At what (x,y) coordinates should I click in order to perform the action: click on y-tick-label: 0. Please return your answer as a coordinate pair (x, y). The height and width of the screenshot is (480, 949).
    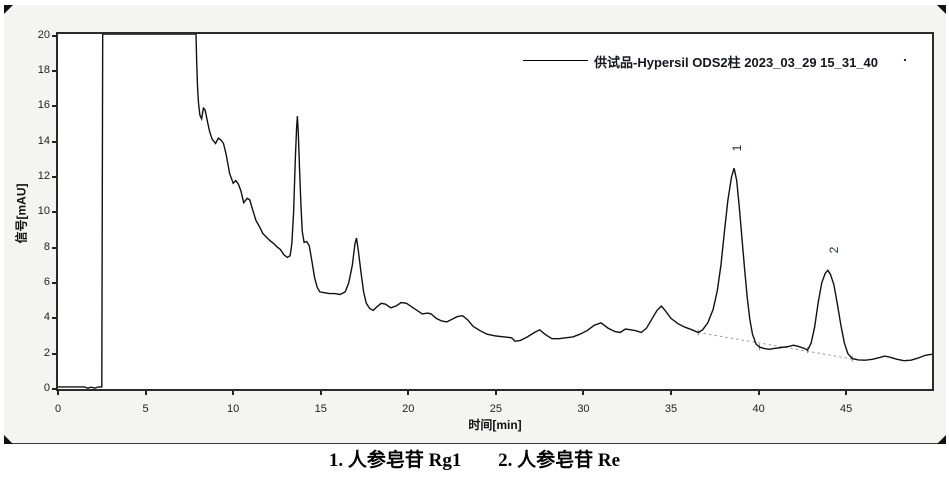
    Looking at the image, I should click on (46, 388).